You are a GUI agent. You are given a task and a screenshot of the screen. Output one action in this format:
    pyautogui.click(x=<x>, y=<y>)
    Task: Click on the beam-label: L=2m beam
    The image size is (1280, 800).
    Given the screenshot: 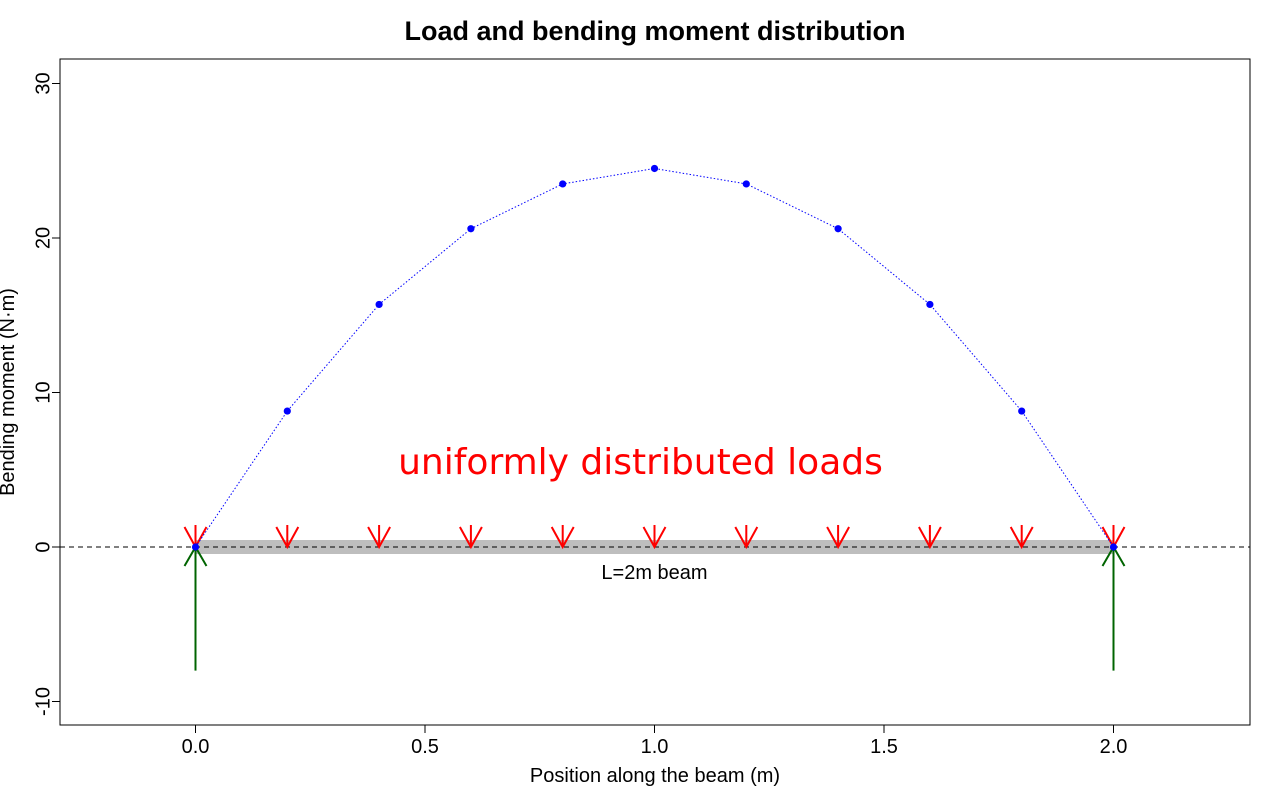 What is the action you would take?
    pyautogui.click(x=654, y=573)
    